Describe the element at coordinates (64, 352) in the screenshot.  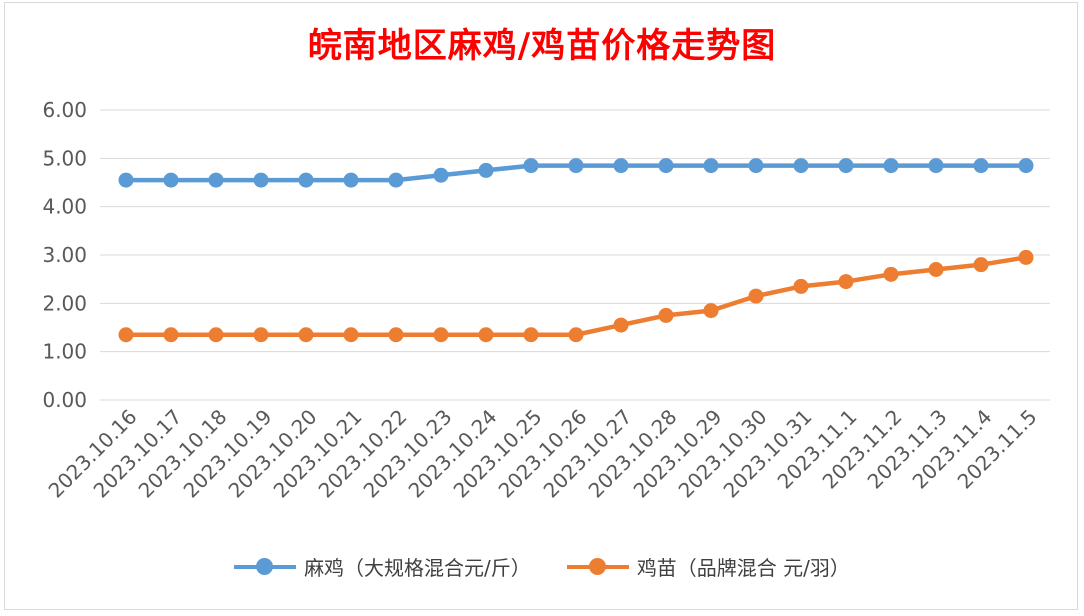
I see `y-tick-label: 1.00` at that location.